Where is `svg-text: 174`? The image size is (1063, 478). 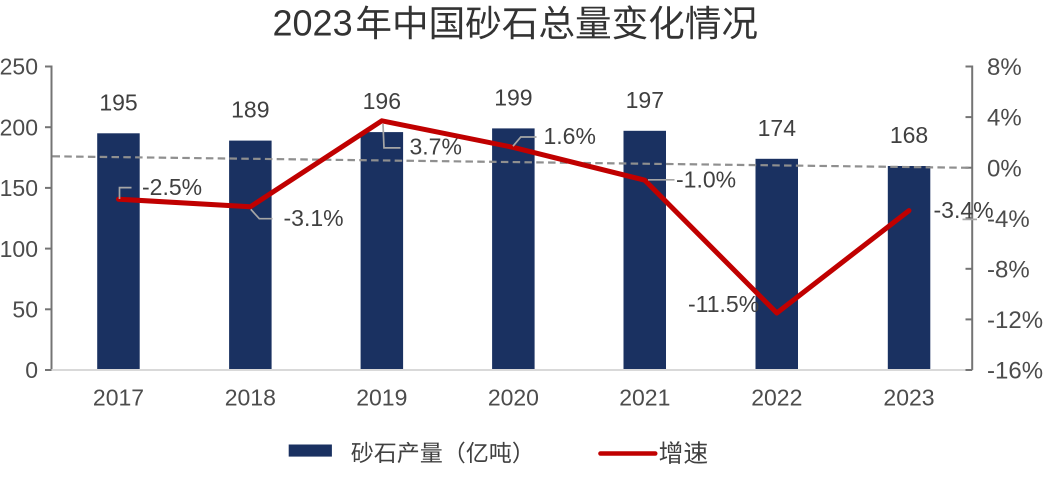
svg-text: 174 is located at coordinates (777, 128).